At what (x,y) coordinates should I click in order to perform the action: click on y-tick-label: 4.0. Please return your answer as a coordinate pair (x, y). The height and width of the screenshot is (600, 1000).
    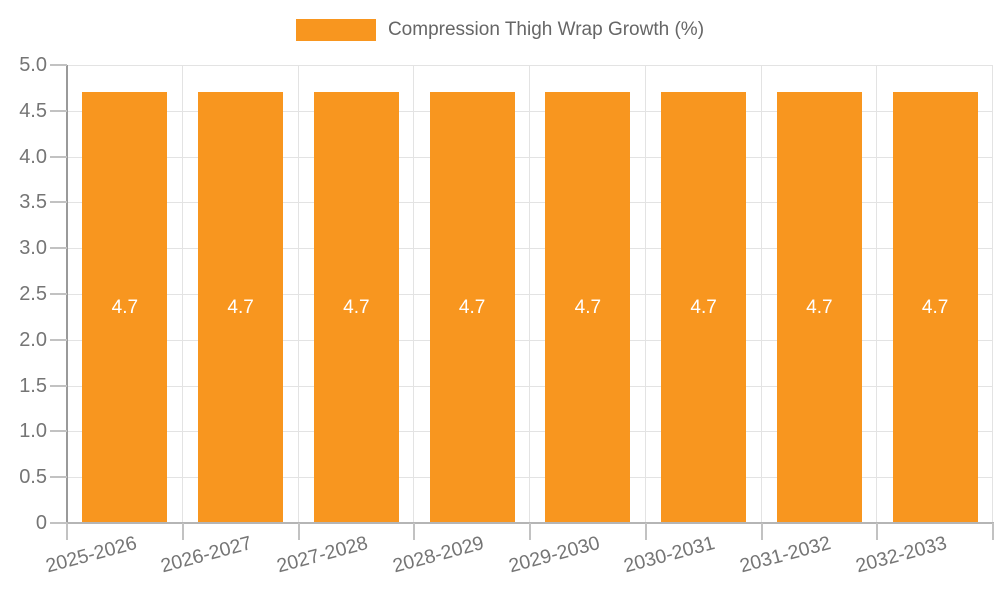
    Looking at the image, I should click on (33, 156).